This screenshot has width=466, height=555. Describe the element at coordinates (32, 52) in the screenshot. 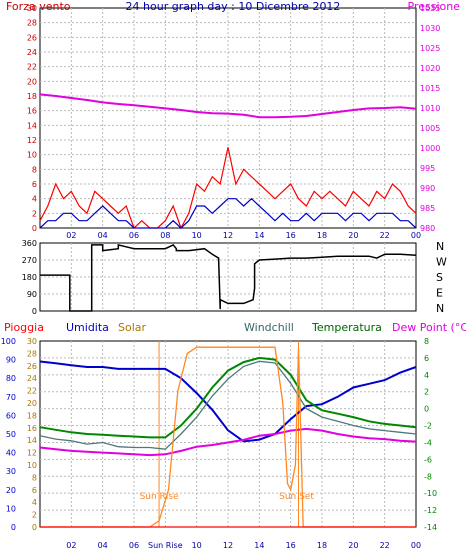

I see `wind-speed-tick: 24` at that location.